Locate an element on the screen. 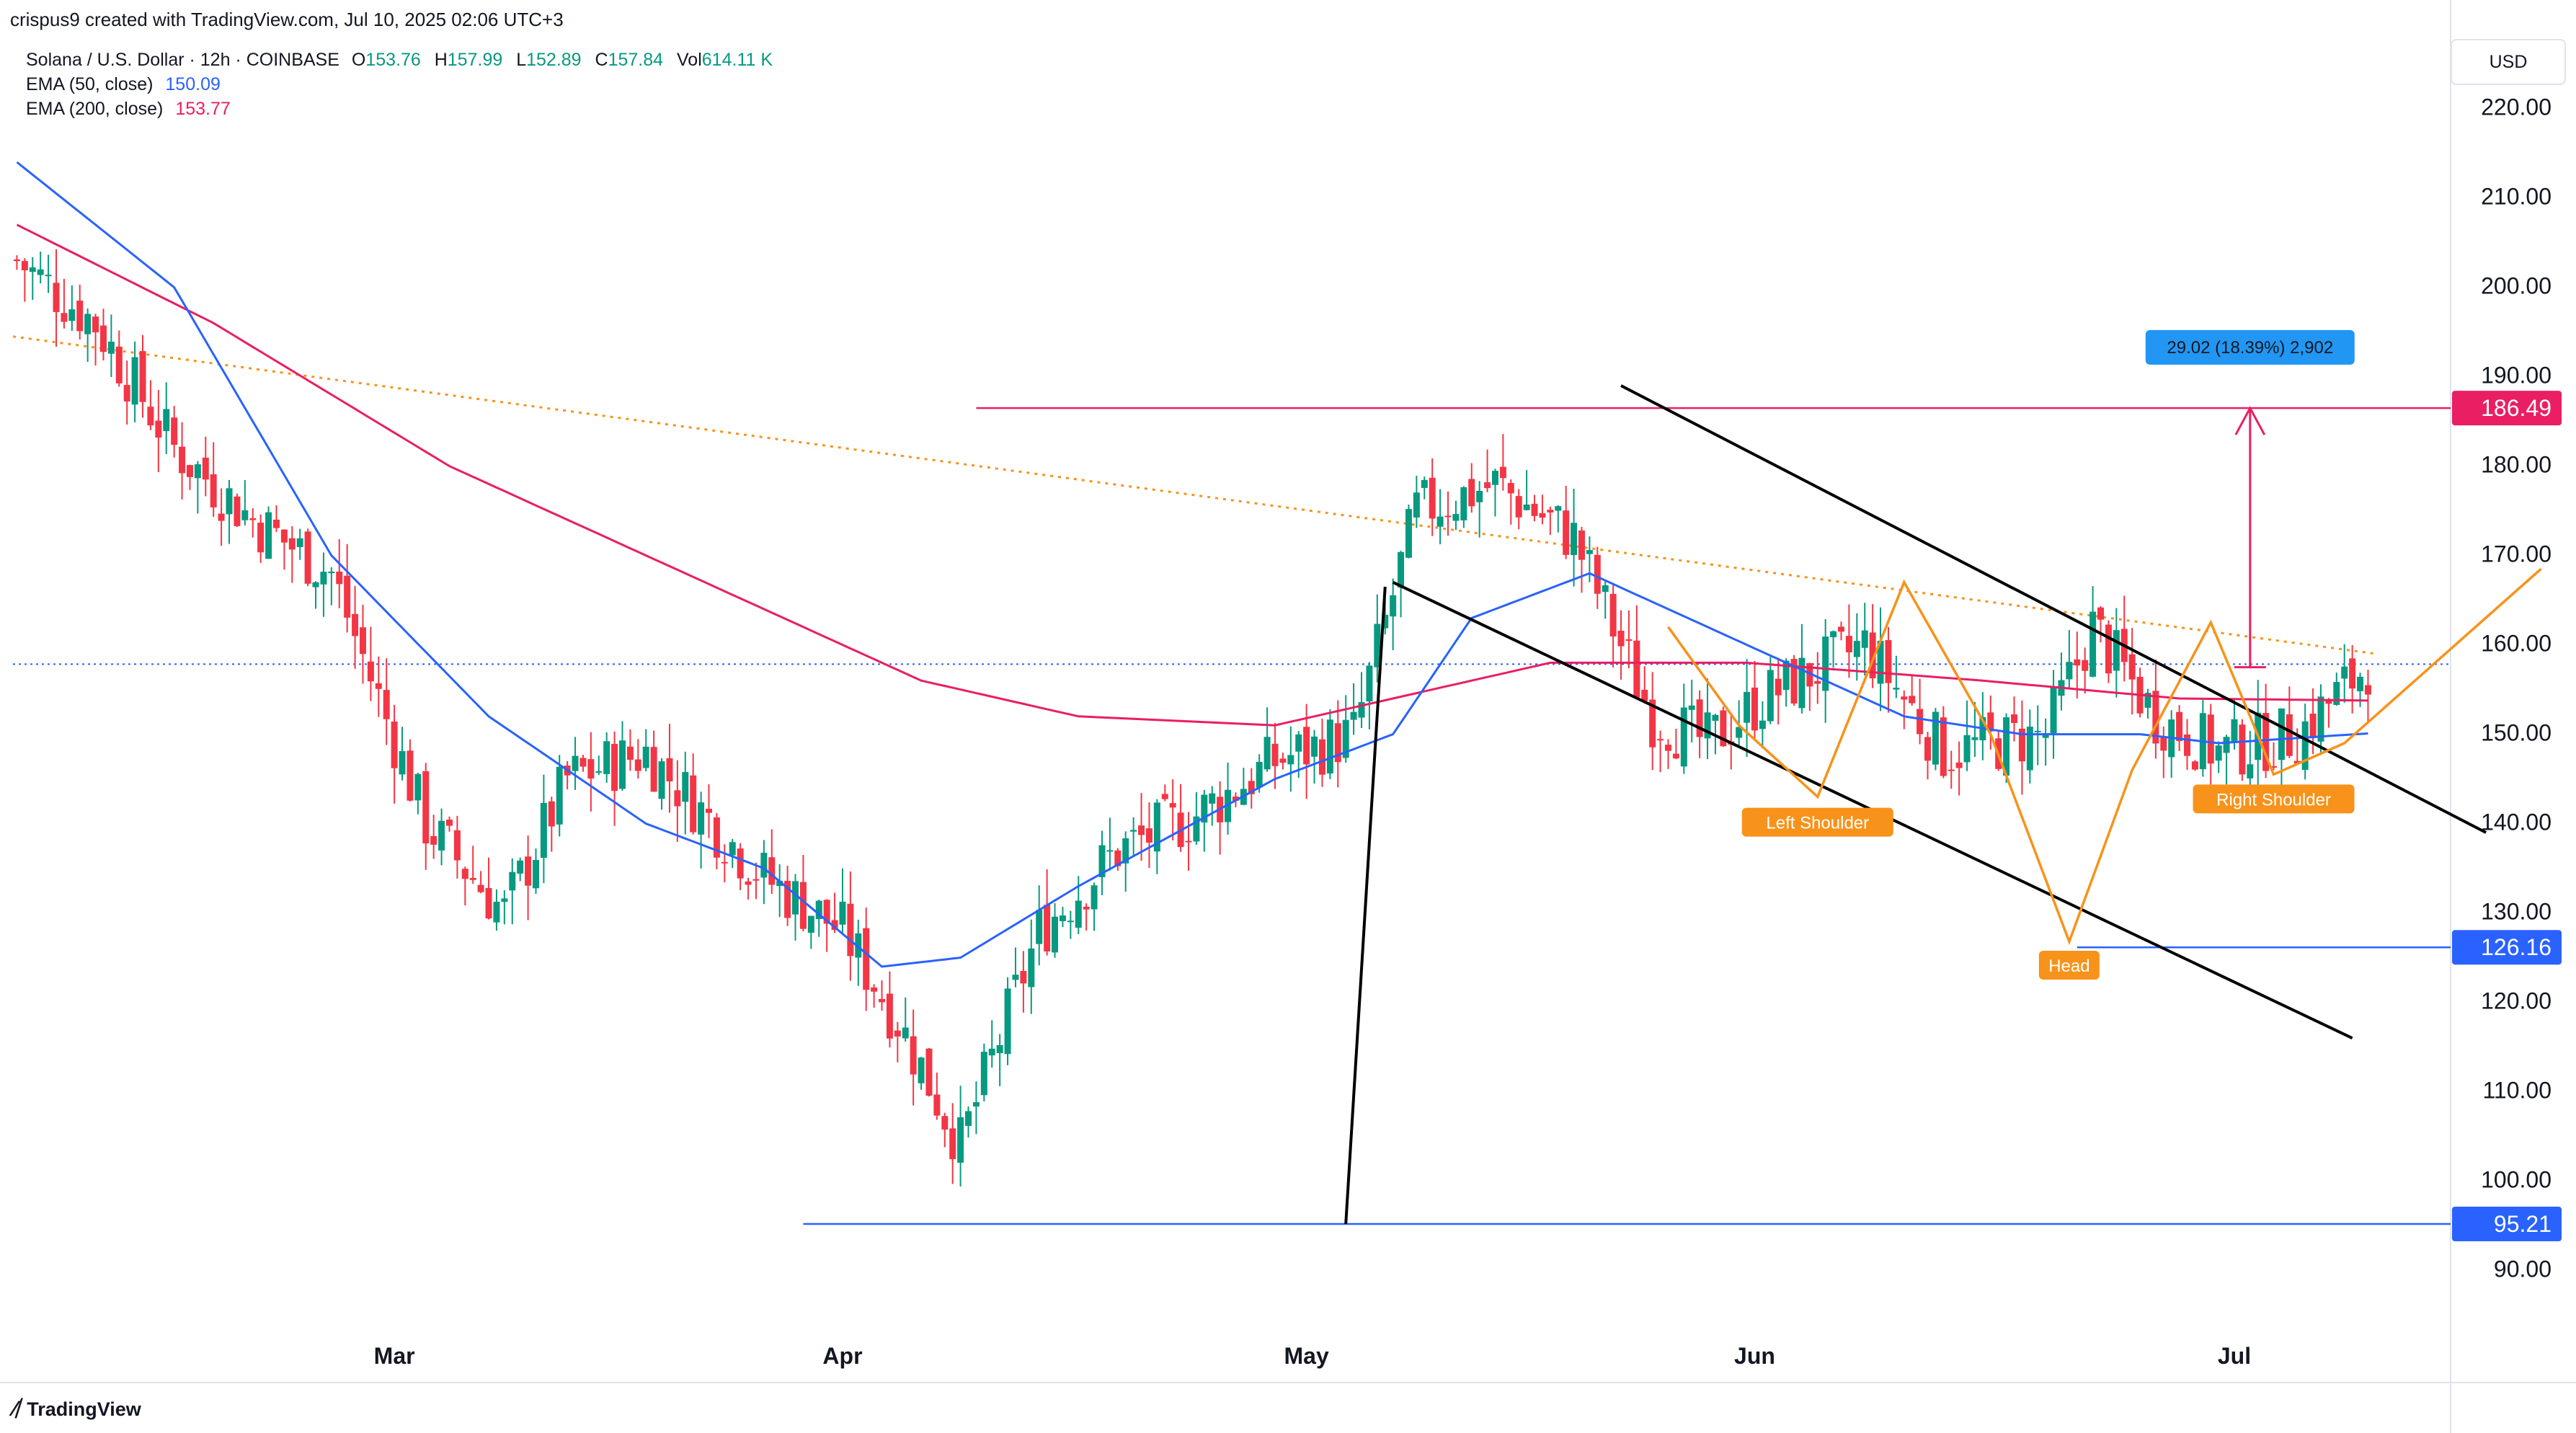  legend-ema200-row: EMA (200, close) 153.77 is located at coordinates (403, 109).